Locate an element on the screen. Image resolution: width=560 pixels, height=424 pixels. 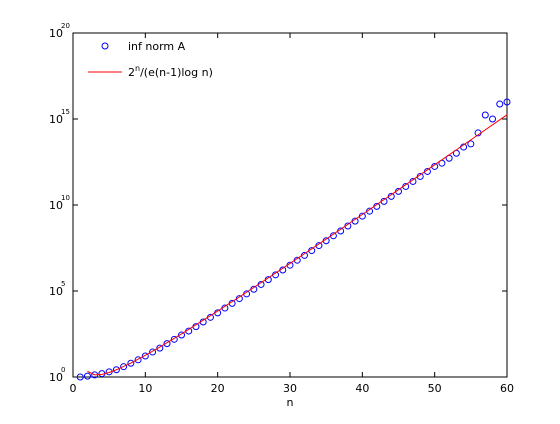
x-tick-label: 40 is located at coordinates (362, 388).